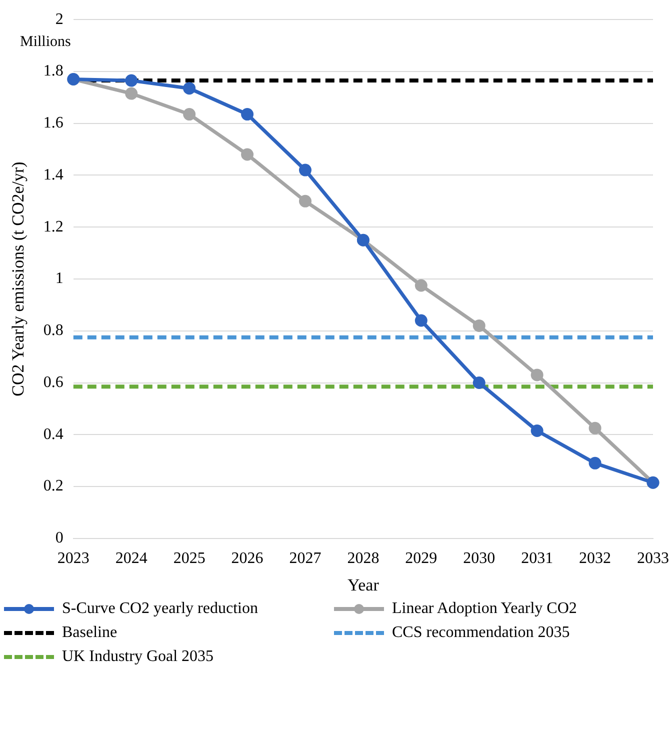  What do you see at coordinates (421, 559) in the screenshot?
I see `x-tick-label: 2029` at bounding box center [421, 559].